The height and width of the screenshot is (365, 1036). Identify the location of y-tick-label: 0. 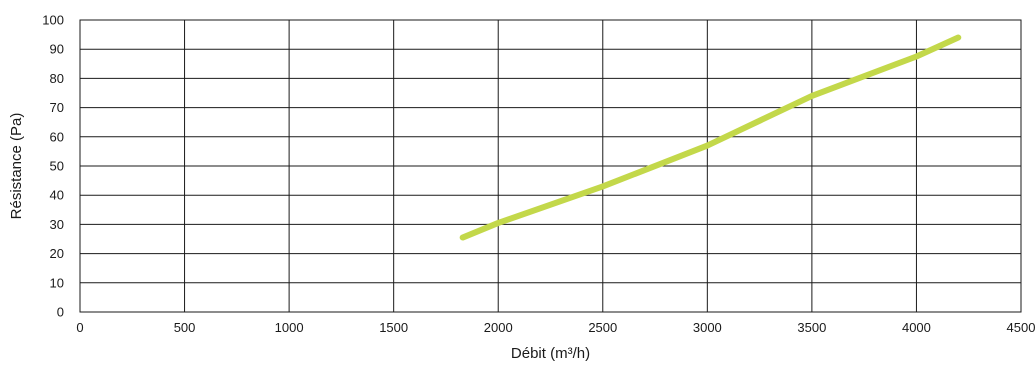
(60, 312).